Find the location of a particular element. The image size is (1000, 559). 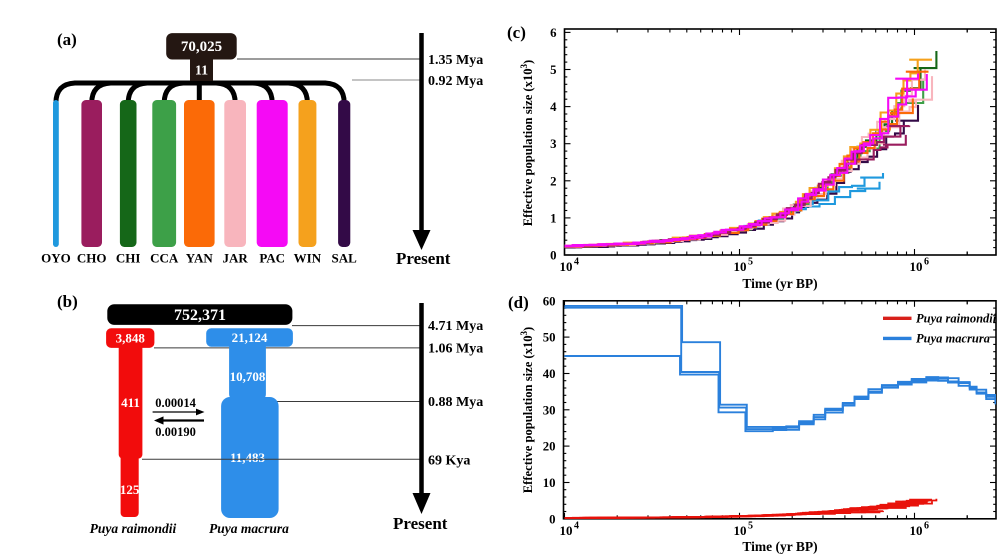

svg-text: 1.06 Mya is located at coordinates (455, 349).